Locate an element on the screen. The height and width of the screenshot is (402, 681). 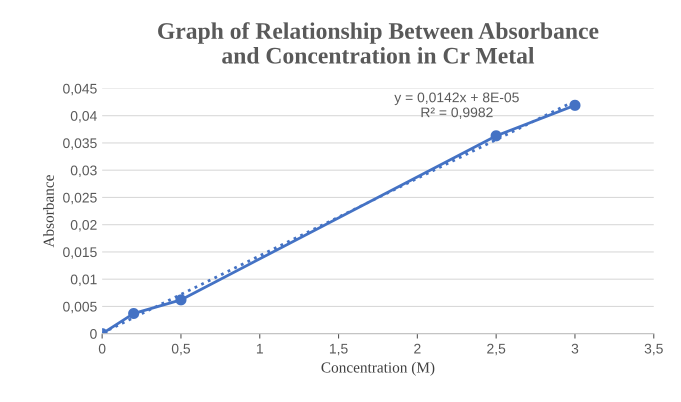
x-tick-label: 1,5 is located at coordinates (339, 350).